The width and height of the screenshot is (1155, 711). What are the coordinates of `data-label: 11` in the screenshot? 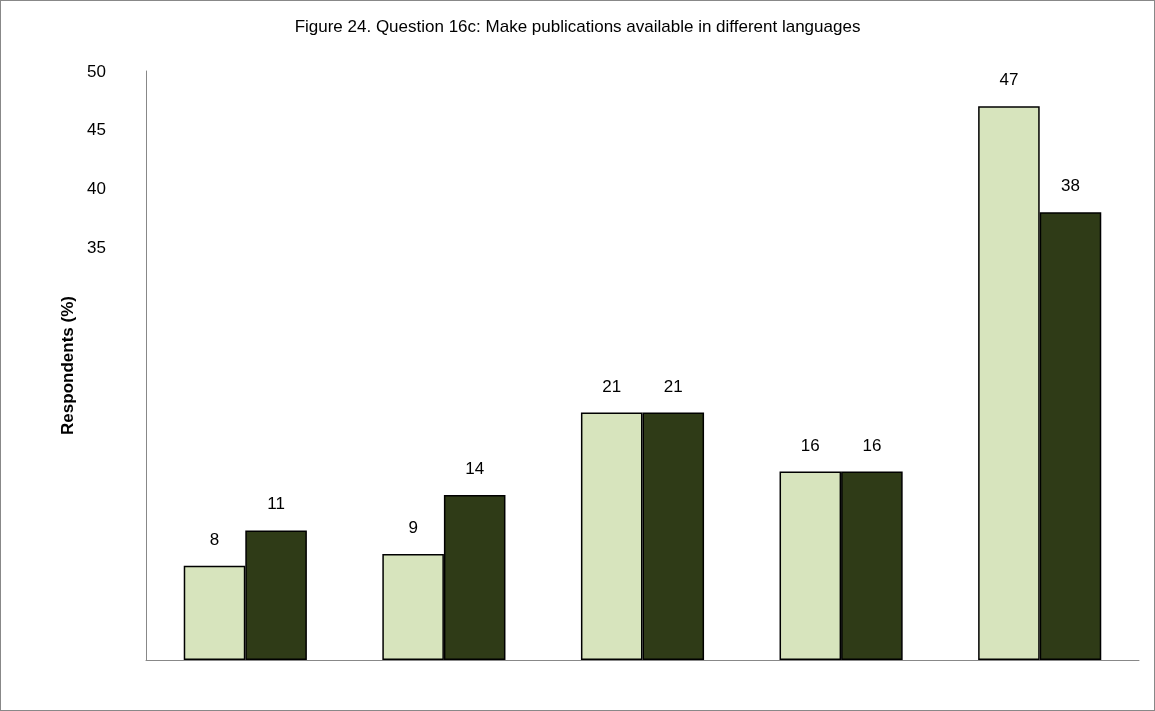 It's located at (276, 504).